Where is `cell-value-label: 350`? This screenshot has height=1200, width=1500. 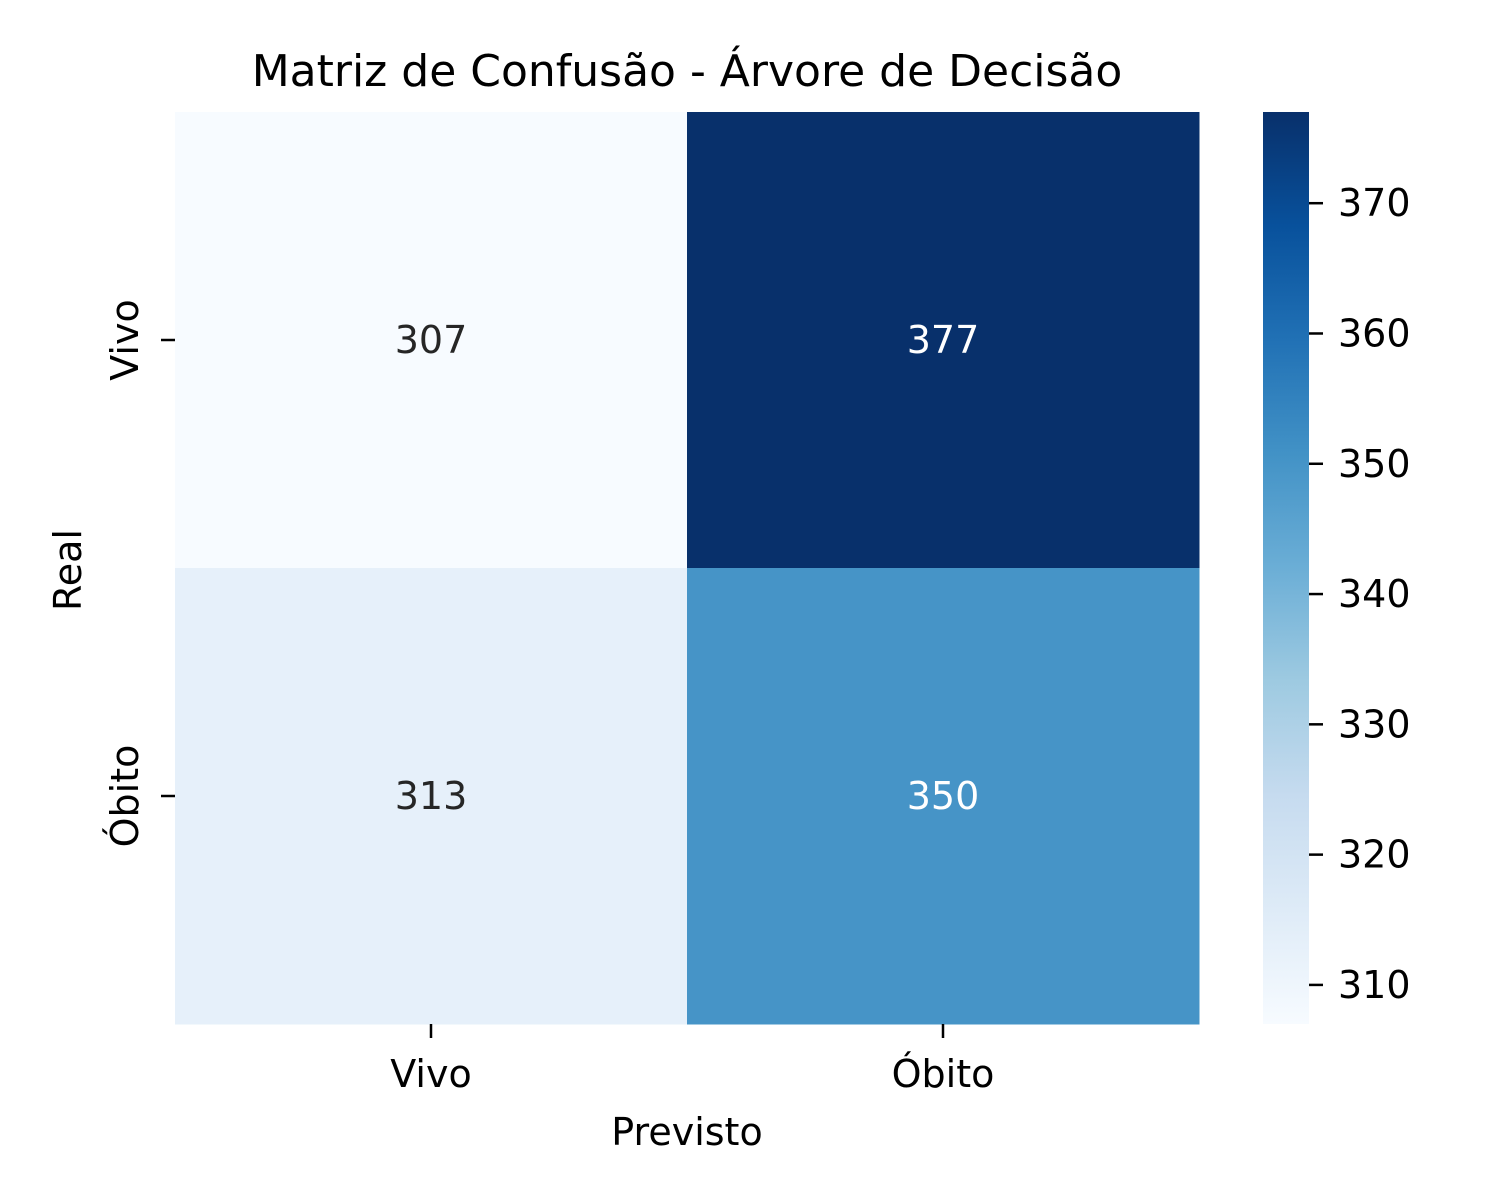 cell-value-label: 350 is located at coordinates (943, 796).